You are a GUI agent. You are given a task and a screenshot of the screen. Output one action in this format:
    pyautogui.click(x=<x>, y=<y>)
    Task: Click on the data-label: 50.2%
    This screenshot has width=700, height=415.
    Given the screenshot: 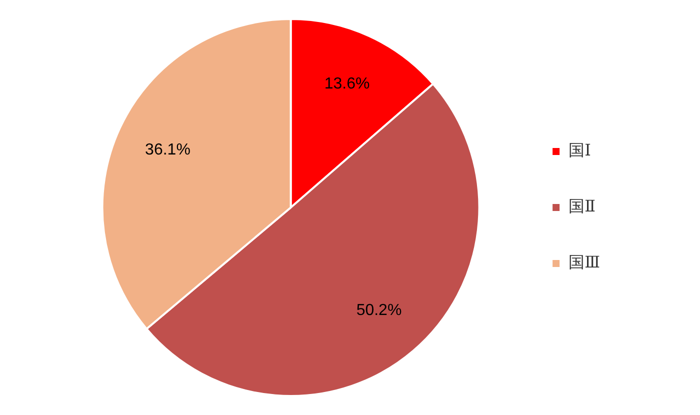 What is the action you would take?
    pyautogui.click(x=379, y=311)
    